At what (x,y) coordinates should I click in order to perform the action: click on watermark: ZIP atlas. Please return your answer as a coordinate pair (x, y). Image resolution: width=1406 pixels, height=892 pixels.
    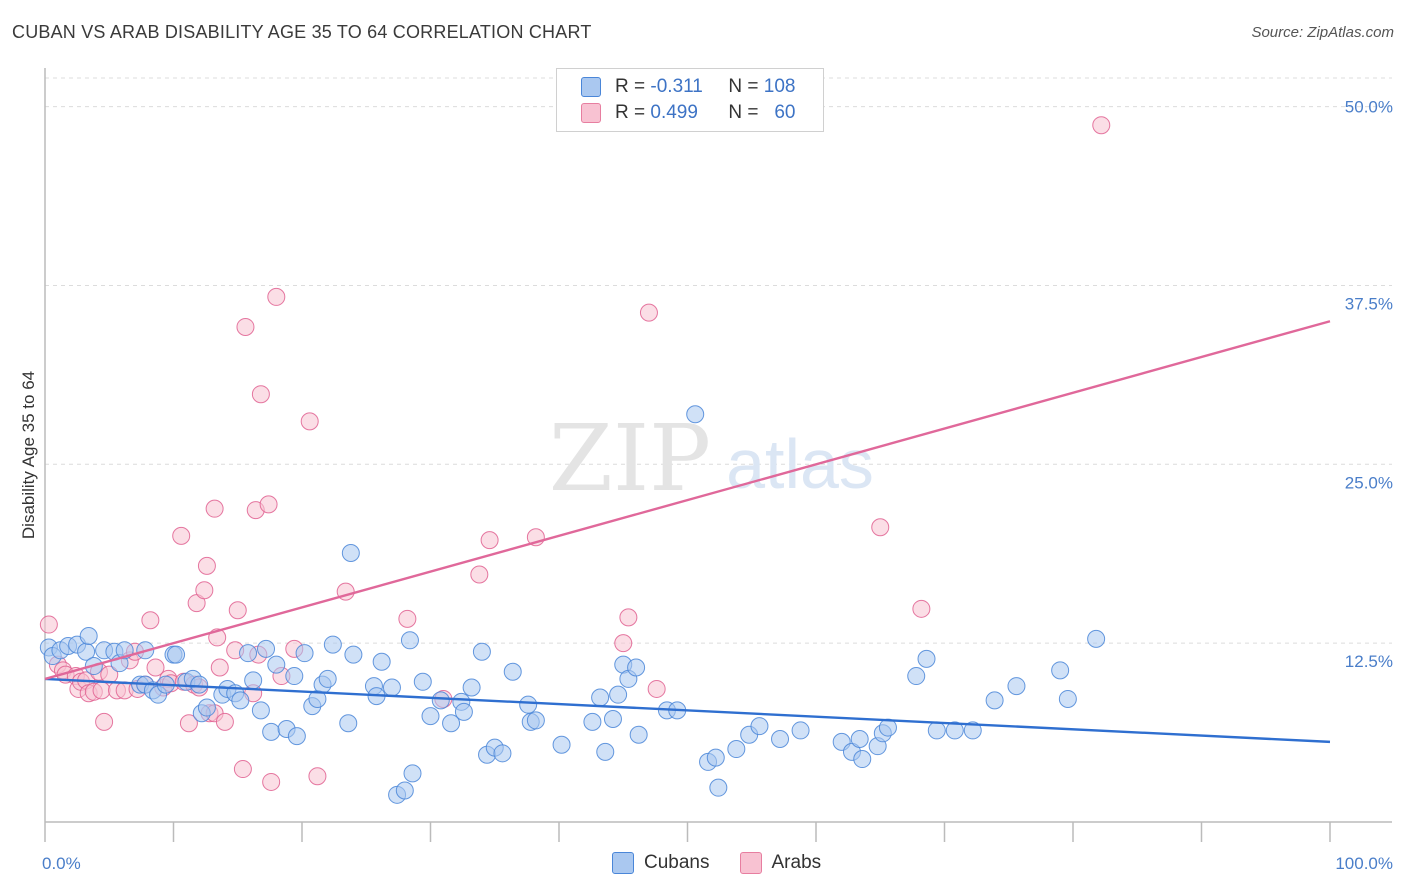
    Looking at the image, I should click on (711, 458).